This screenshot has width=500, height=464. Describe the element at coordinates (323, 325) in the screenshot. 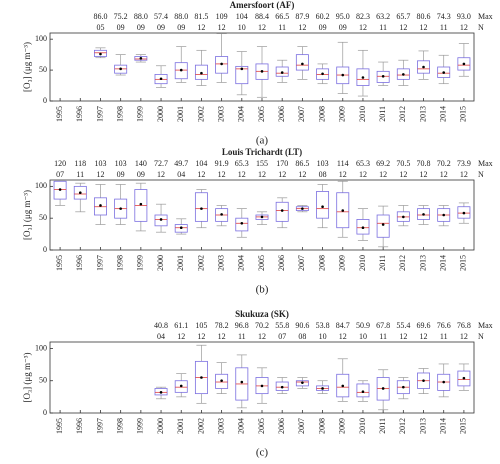

I see `max-label: 53.8` at that location.